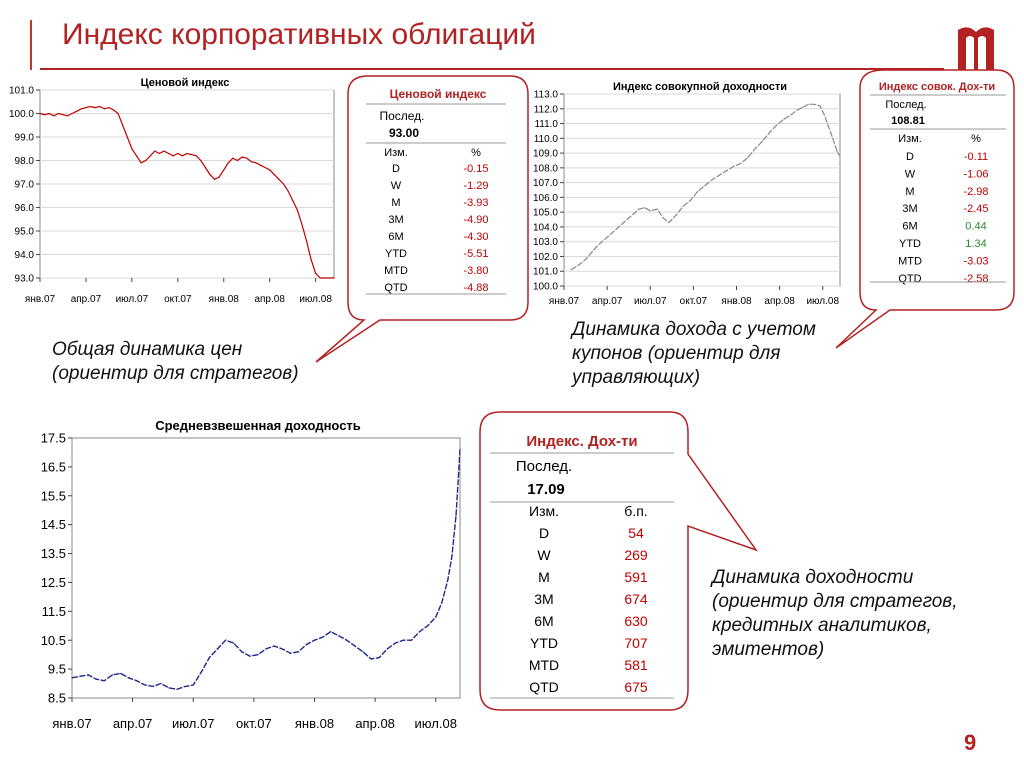 Image resolution: width=1024 pixels, height=768 pixels. Describe the element at coordinates (54, 611) in the screenshot. I see `y-tick-label: 11.5` at that location.